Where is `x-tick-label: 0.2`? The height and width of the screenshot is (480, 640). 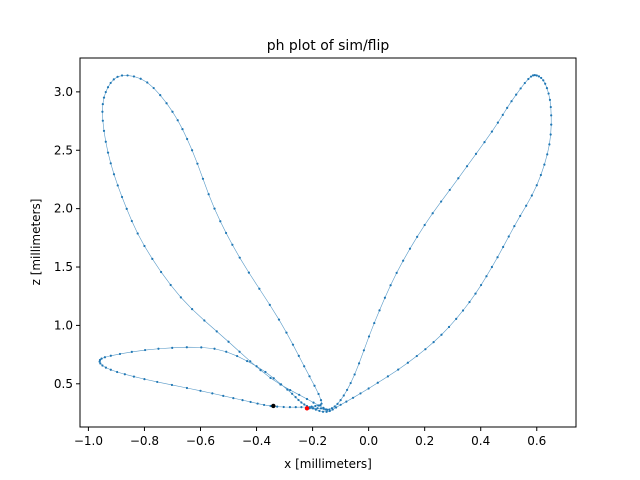
x-tick-label: 0.2 is located at coordinates (424, 441).